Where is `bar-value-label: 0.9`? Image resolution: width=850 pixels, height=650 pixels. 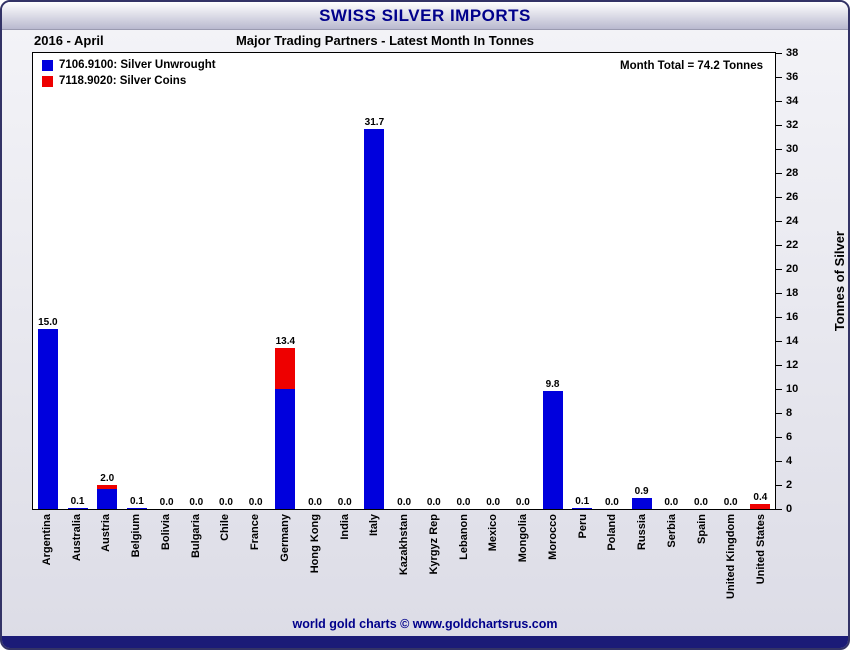 bar-value-label: 0.9 is located at coordinates (641, 492).